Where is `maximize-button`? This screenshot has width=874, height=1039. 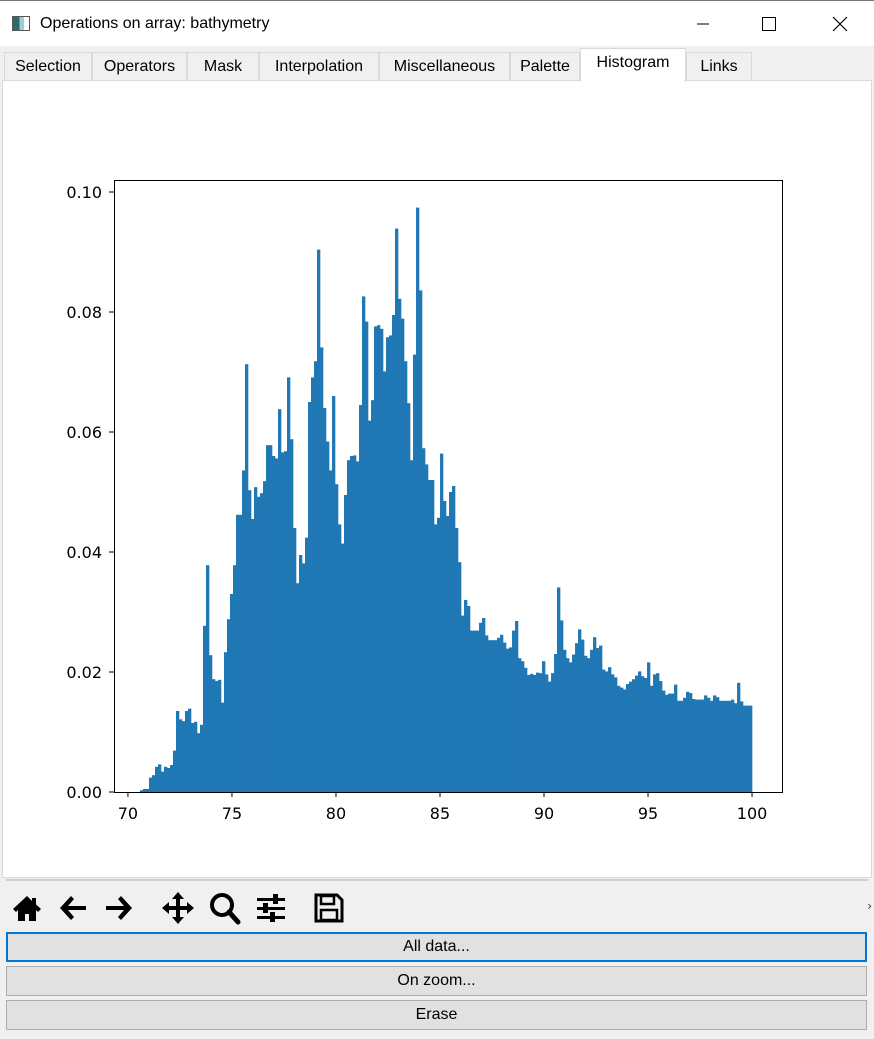
maximize-button is located at coordinates (769, 24).